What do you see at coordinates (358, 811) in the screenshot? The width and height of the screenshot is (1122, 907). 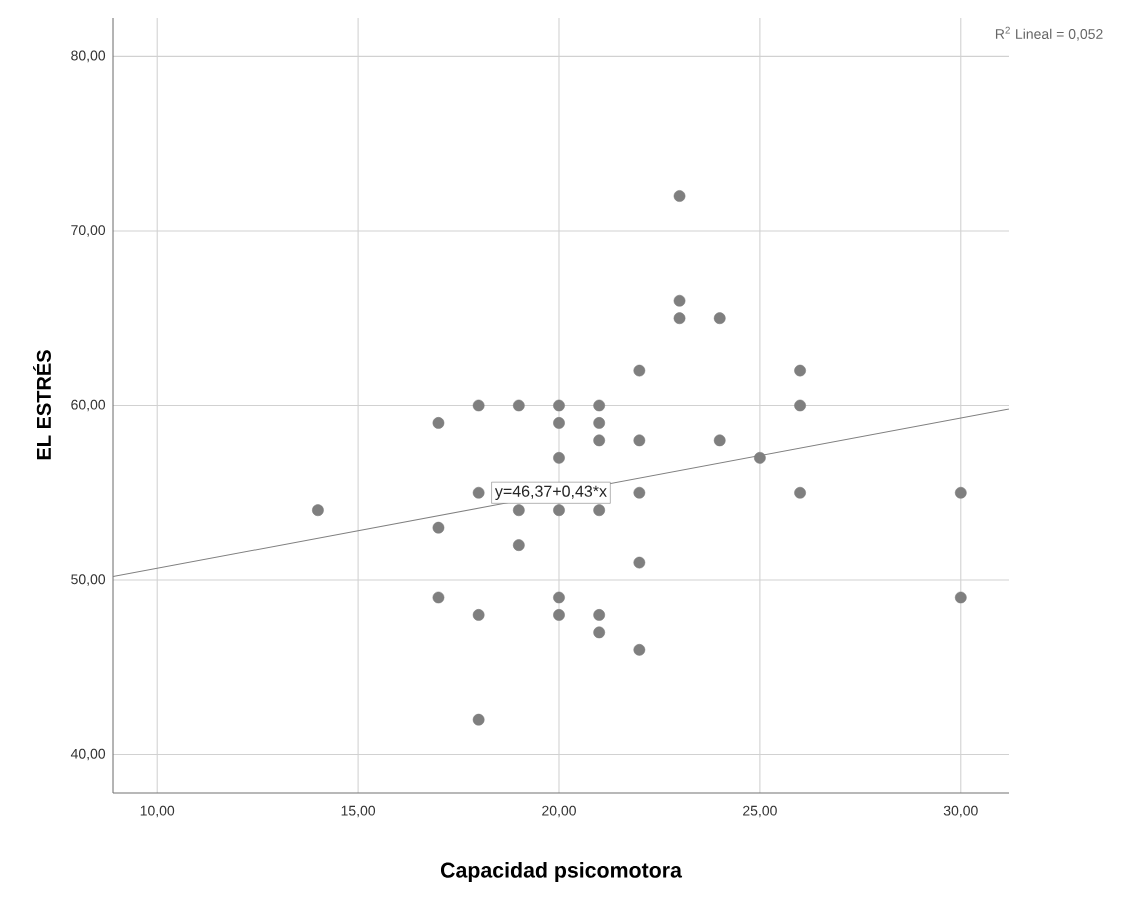 I see `x-tick-label: 15,00` at bounding box center [358, 811].